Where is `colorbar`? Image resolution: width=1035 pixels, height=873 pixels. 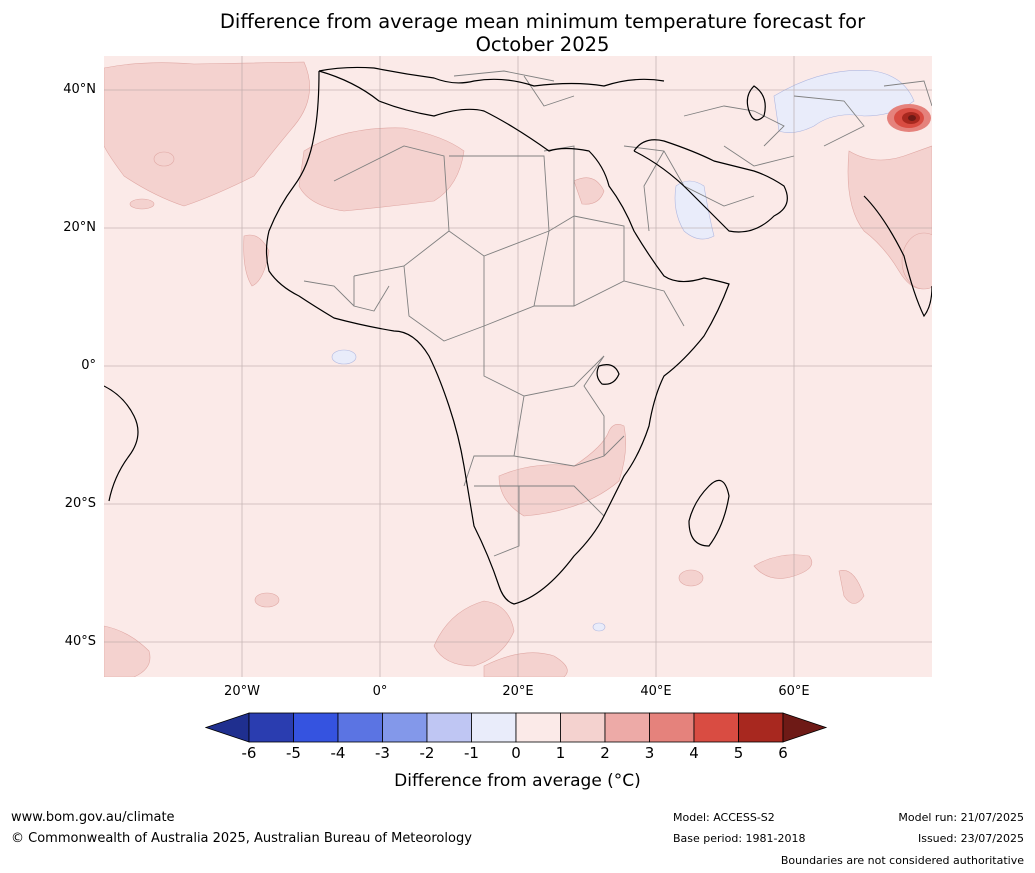
colorbar is located at coordinates (516, 727).